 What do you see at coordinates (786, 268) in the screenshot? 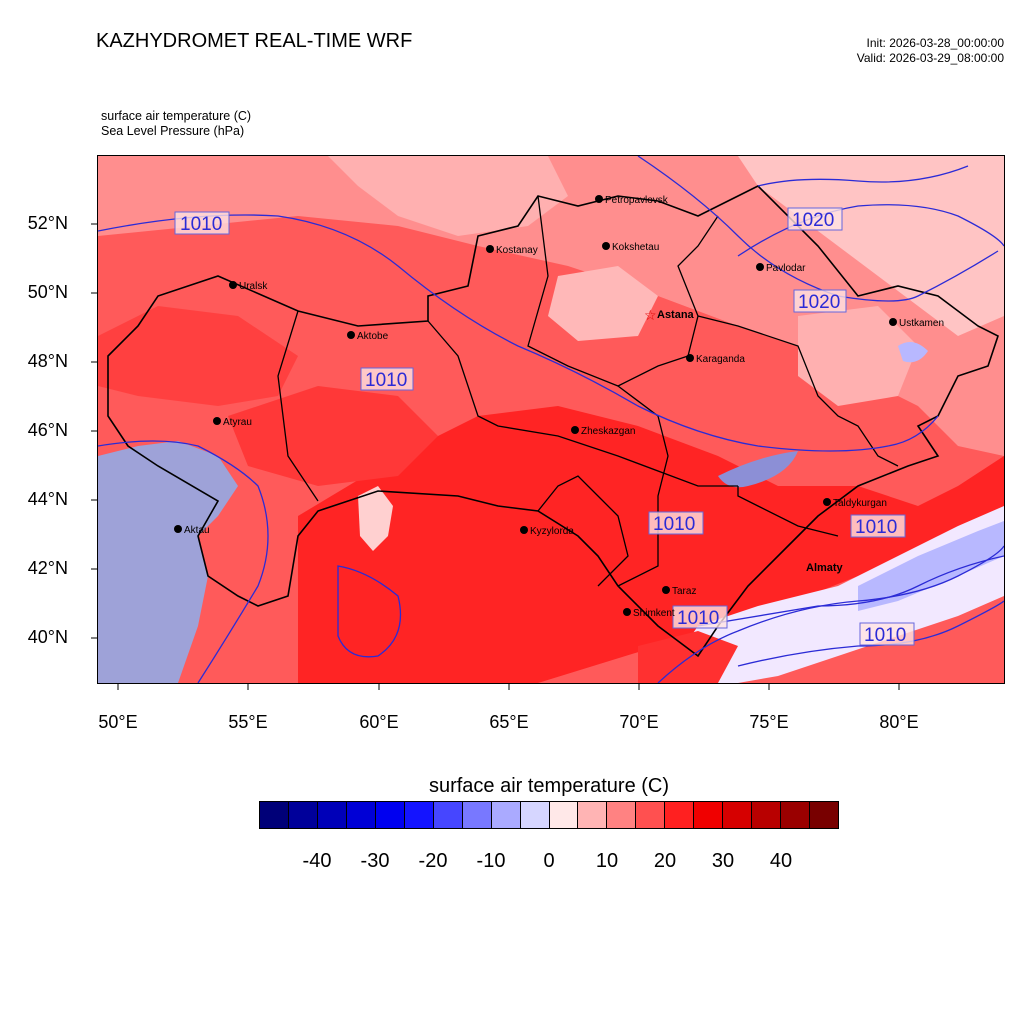
I see `city-label: Pavlodar` at bounding box center [786, 268].